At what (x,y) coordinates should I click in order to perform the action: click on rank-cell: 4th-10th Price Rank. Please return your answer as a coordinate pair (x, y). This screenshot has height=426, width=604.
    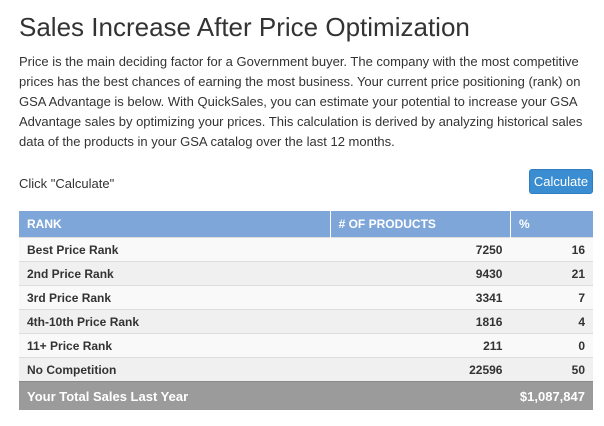
    Looking at the image, I should click on (175, 321).